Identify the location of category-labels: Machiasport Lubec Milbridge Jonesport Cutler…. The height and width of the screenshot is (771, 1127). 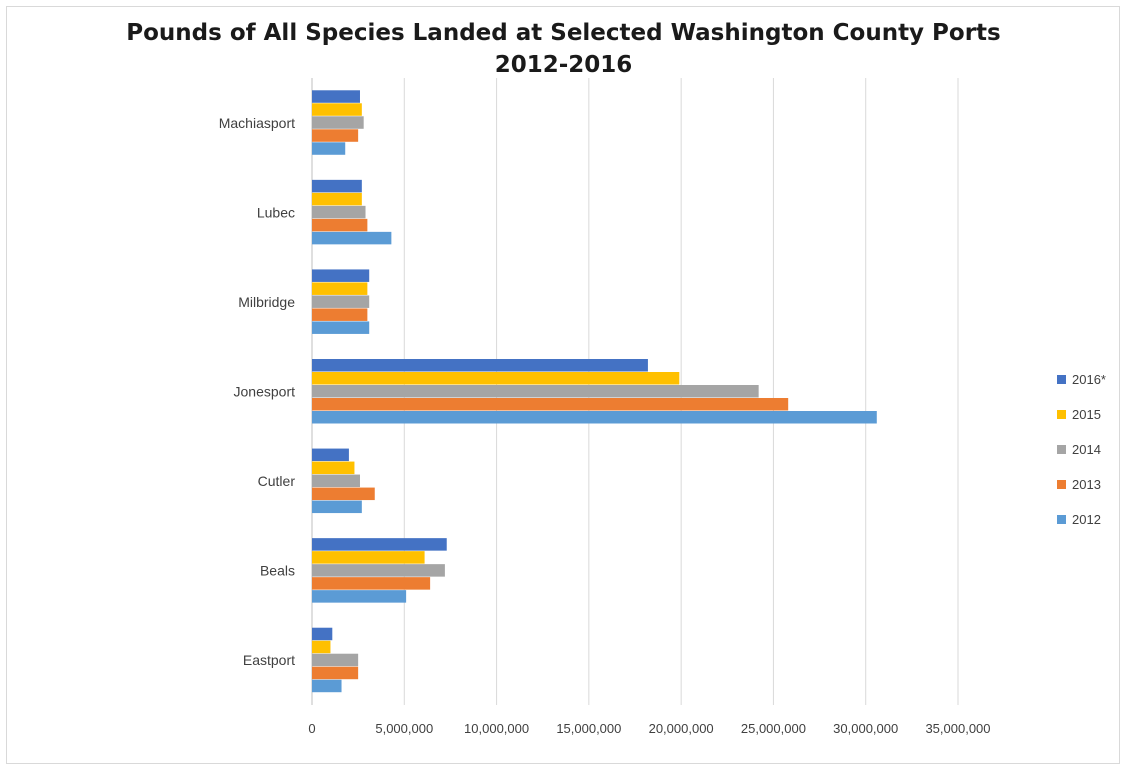
(257, 391).